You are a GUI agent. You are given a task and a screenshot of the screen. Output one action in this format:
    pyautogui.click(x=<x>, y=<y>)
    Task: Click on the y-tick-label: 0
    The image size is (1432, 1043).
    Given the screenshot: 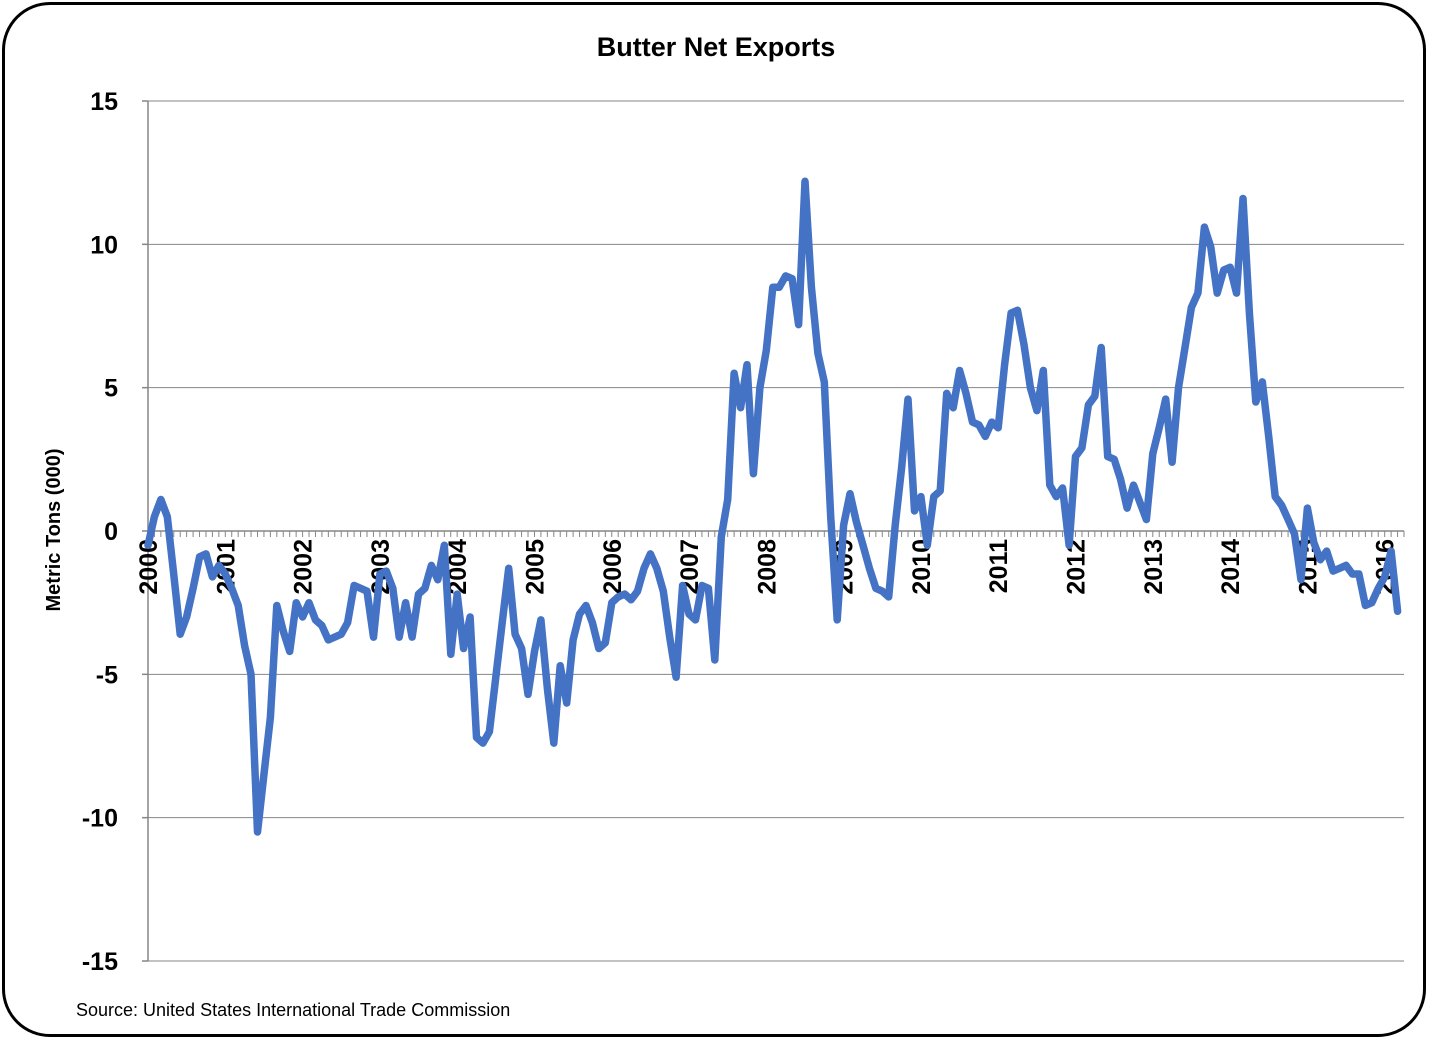 What is the action you would take?
    pyautogui.click(x=111, y=532)
    